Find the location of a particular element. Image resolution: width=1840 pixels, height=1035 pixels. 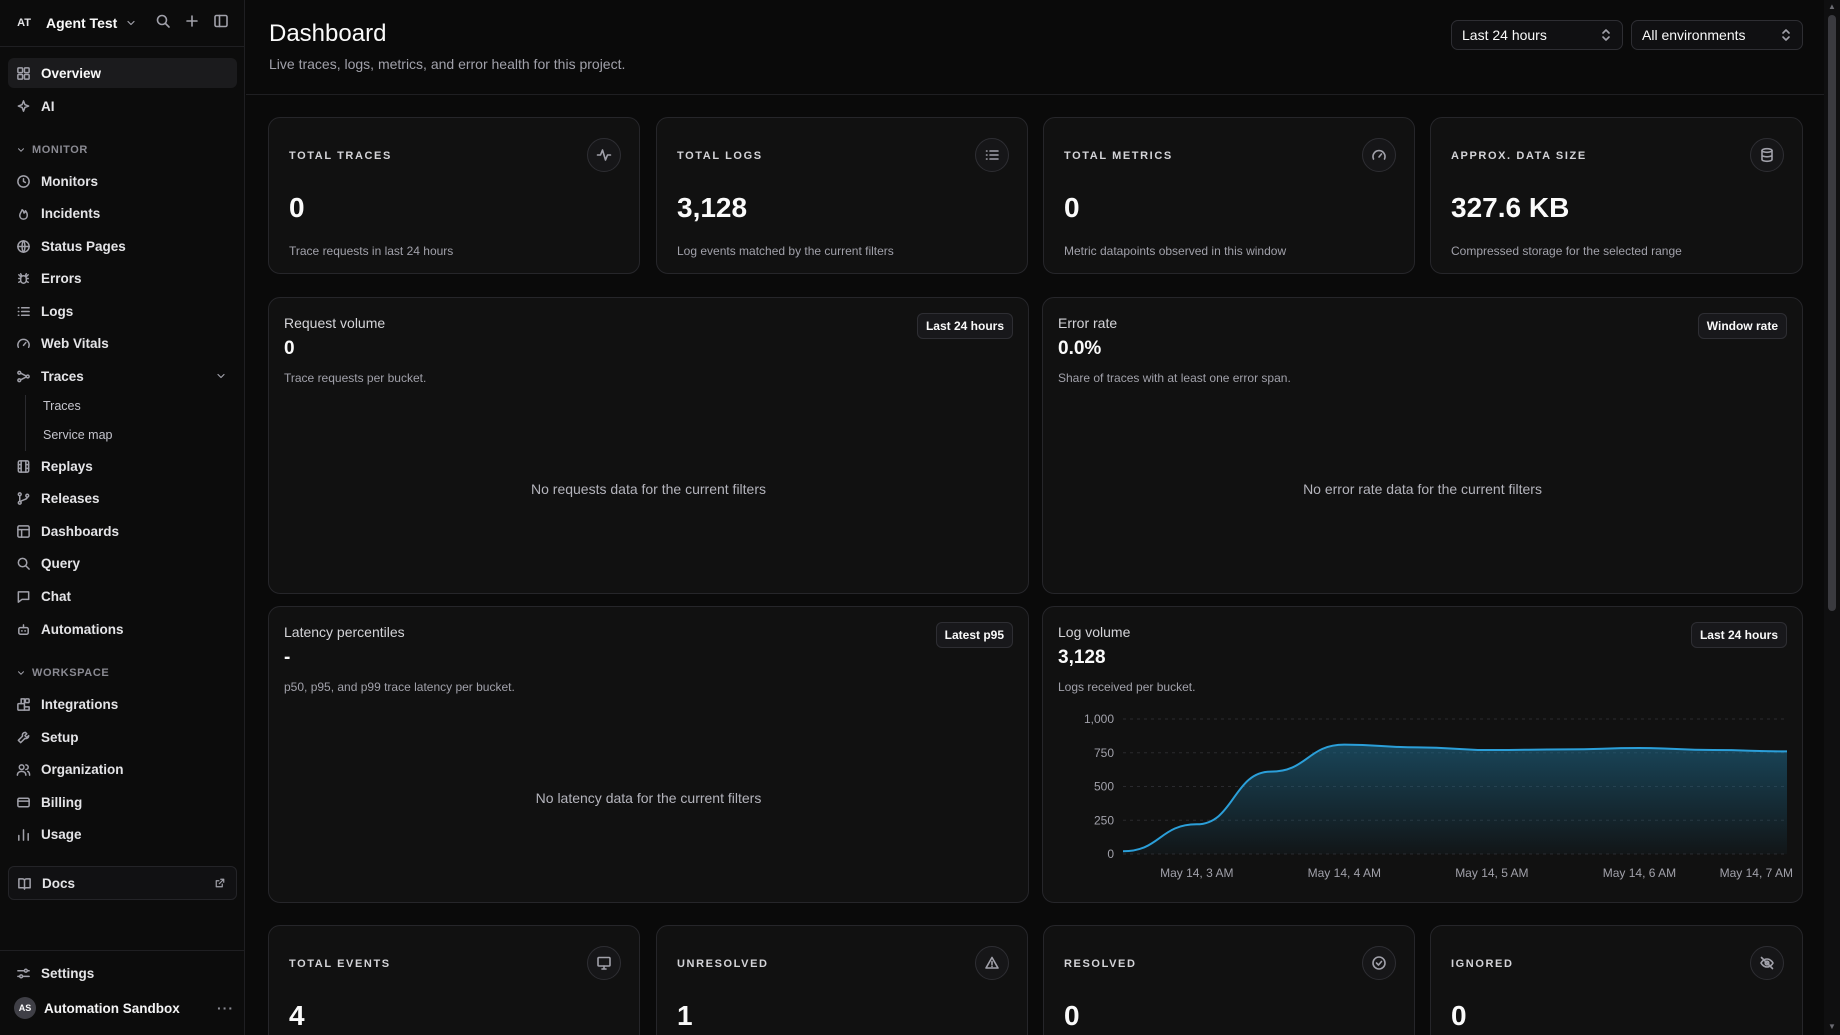

series-area is located at coordinates (1455, 799).